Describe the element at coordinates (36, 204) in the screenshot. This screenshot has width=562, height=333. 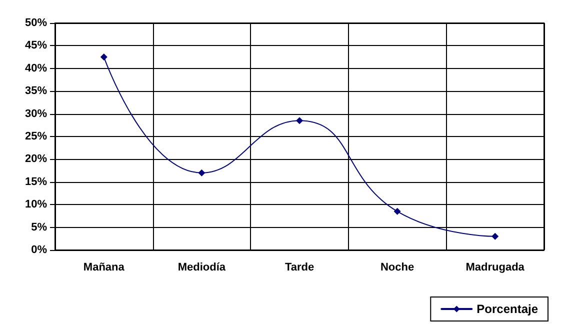
I see `y-tick-label: 10%` at that location.